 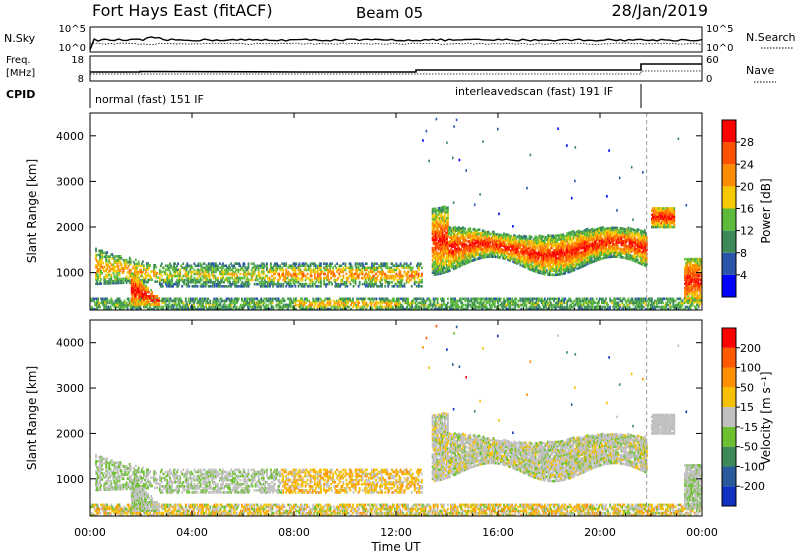 What do you see at coordinates (659, 10) in the screenshot?
I see `date-label: 28/Jan/2019` at bounding box center [659, 10].